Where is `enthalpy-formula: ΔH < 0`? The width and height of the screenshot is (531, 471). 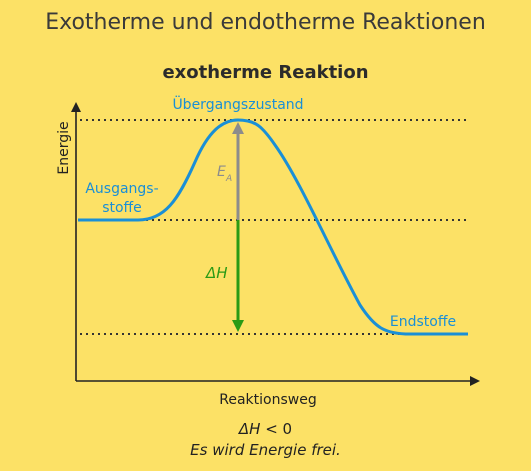 enthalpy-formula: ΔH < 0 is located at coordinates (265, 429).